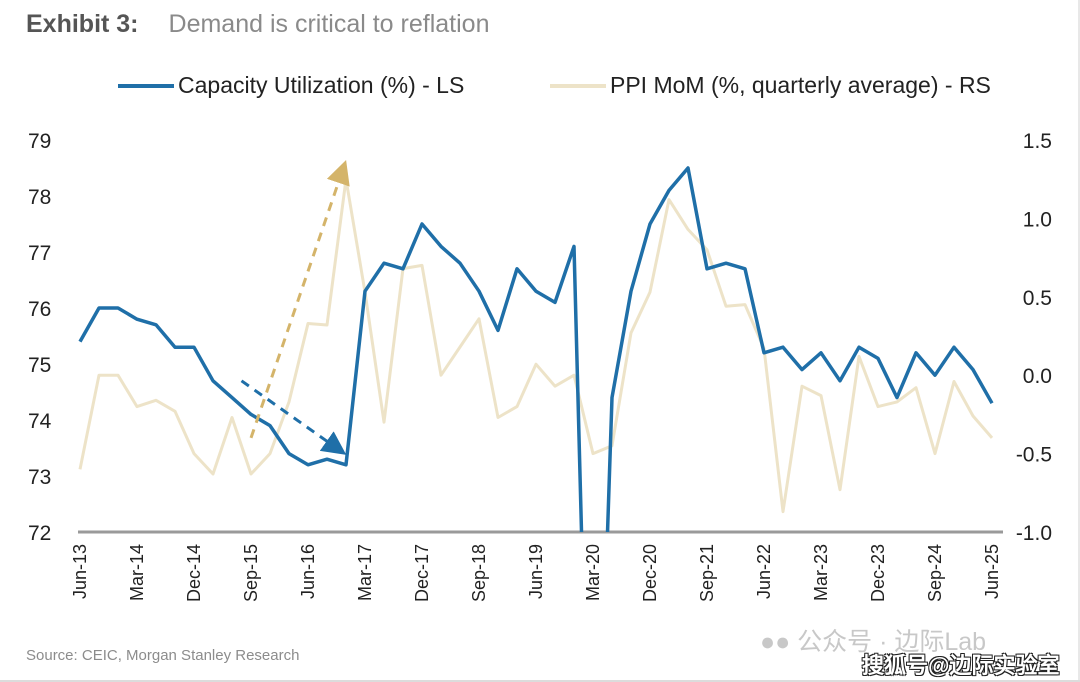  Describe the element at coordinates (137, 572) in the screenshot. I see `x-tick-label: Mar-14` at that location.